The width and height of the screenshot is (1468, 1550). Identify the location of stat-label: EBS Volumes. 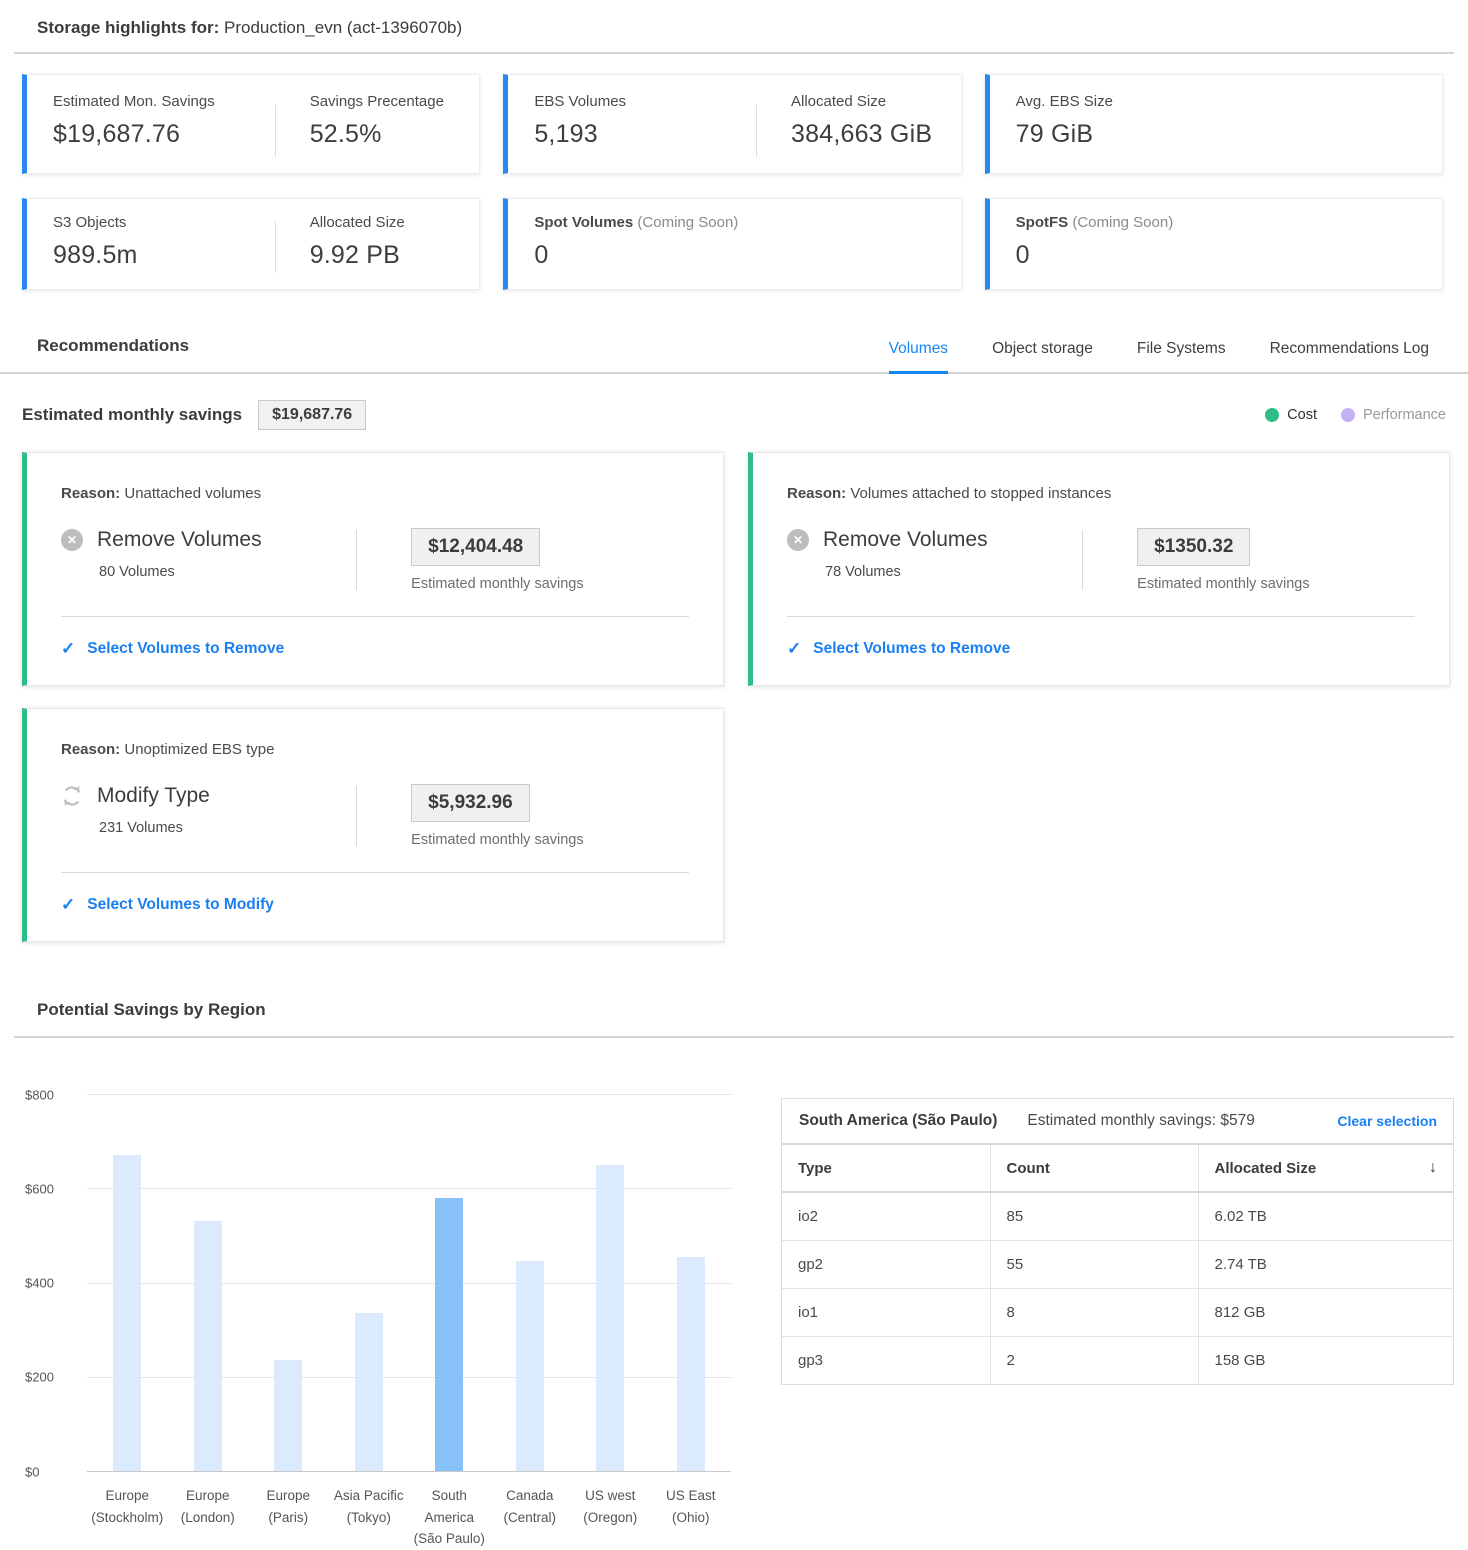
(580, 101).